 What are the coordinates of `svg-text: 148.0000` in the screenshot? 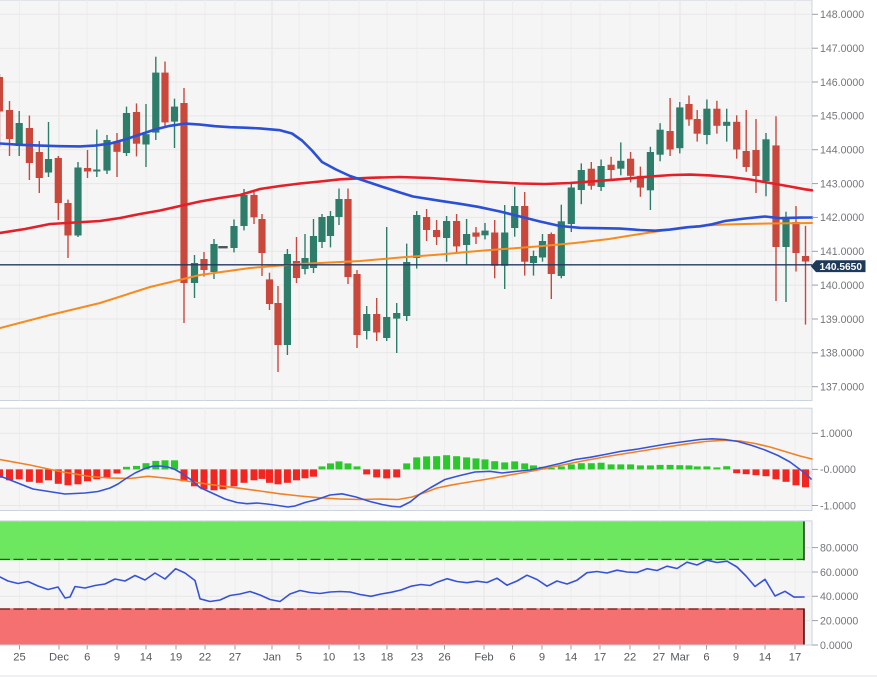 It's located at (842, 15).